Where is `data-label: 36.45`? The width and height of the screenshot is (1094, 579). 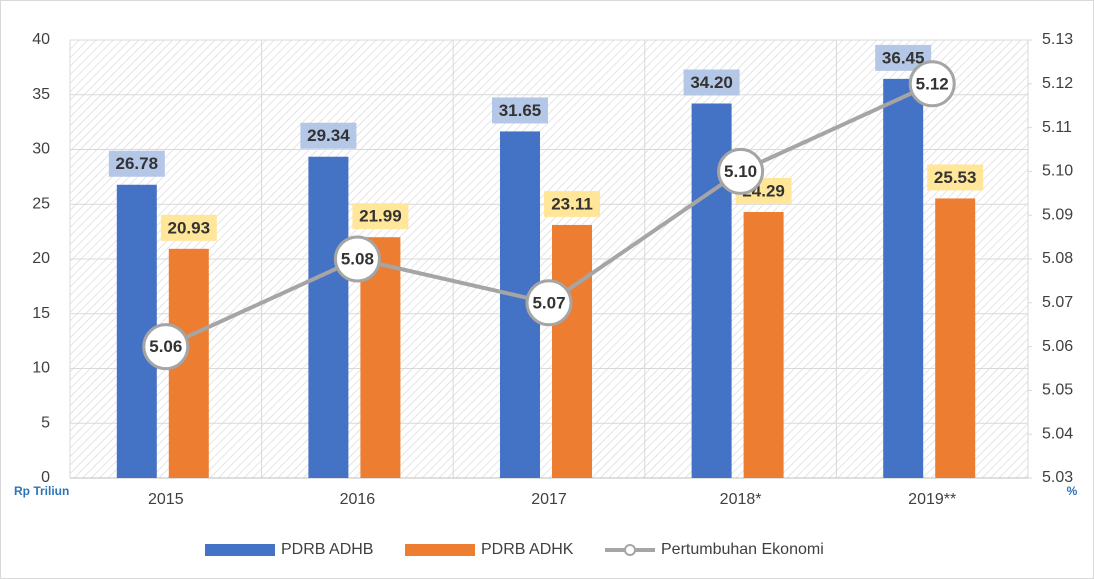 data-label: 36.45 is located at coordinates (903, 57).